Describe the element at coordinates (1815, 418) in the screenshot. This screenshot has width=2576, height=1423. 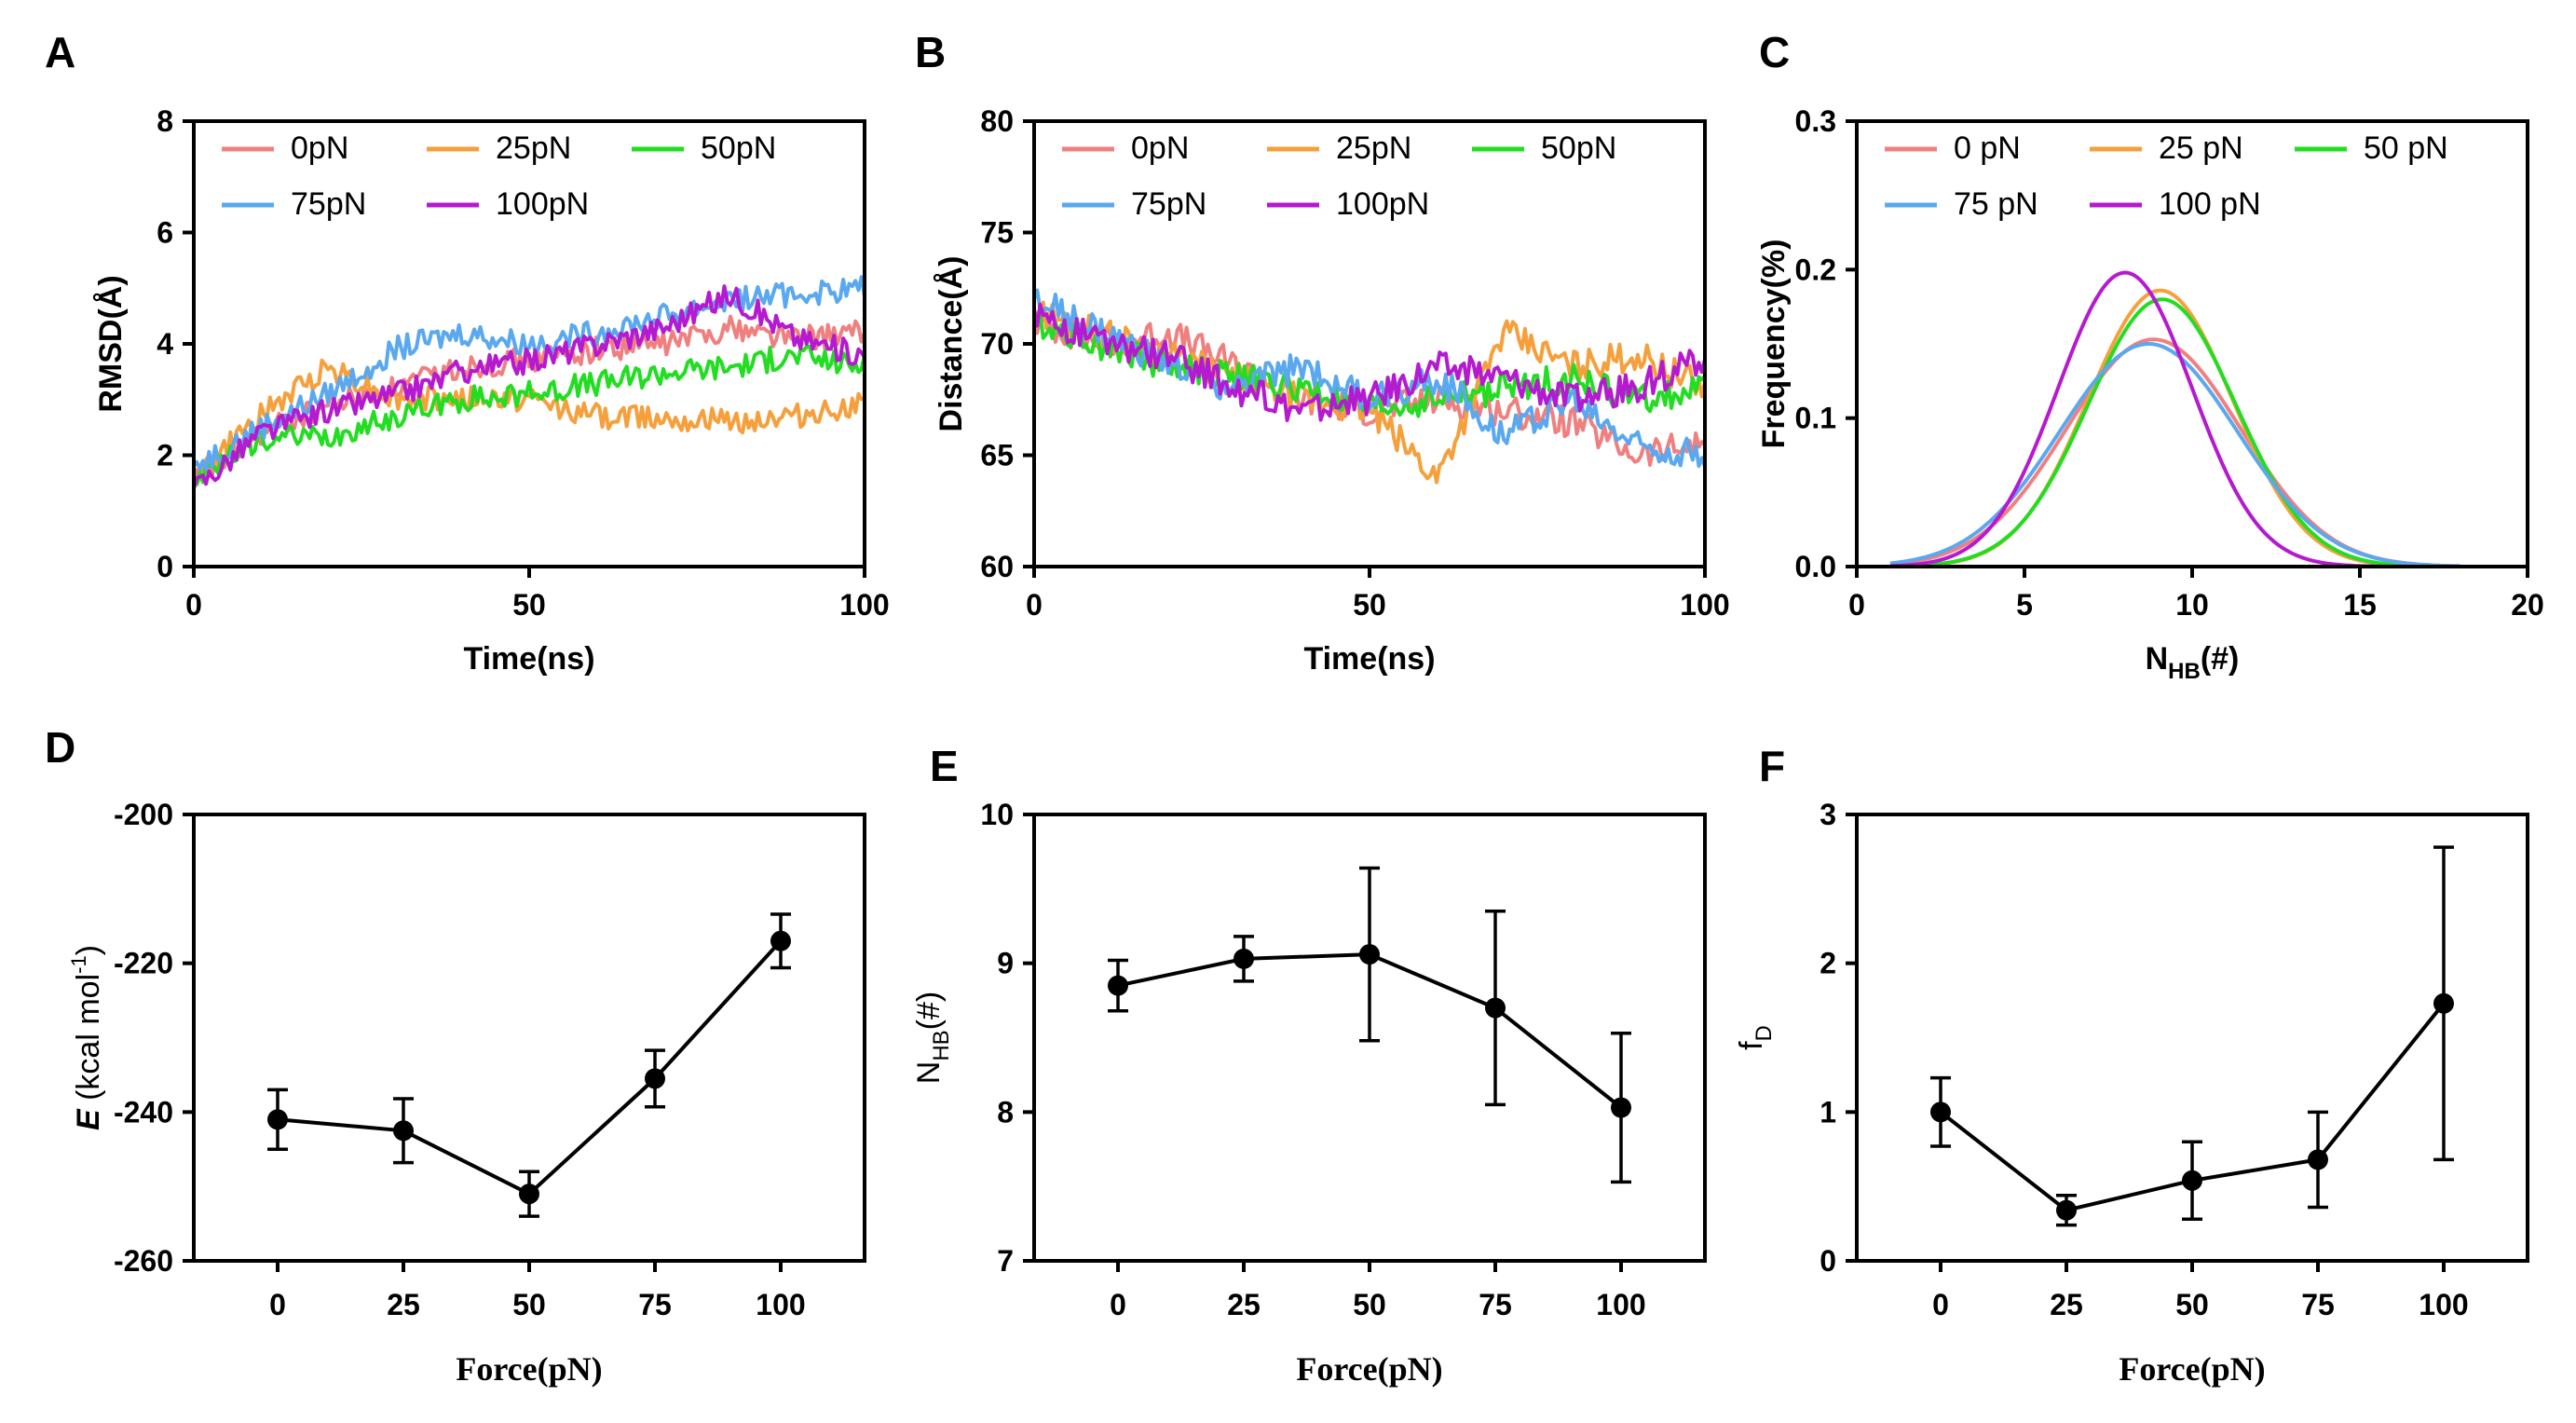
I see `y-tick-label: 0.1` at that location.